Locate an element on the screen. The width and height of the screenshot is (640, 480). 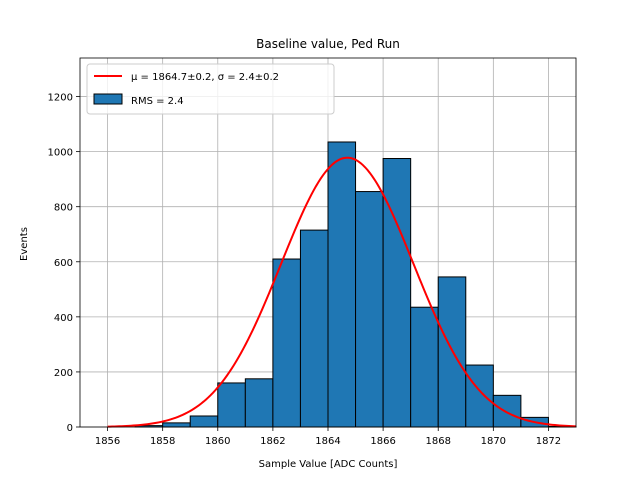
legend-fit-sigma: σ = 2.4±0.2 is located at coordinates (248, 77).